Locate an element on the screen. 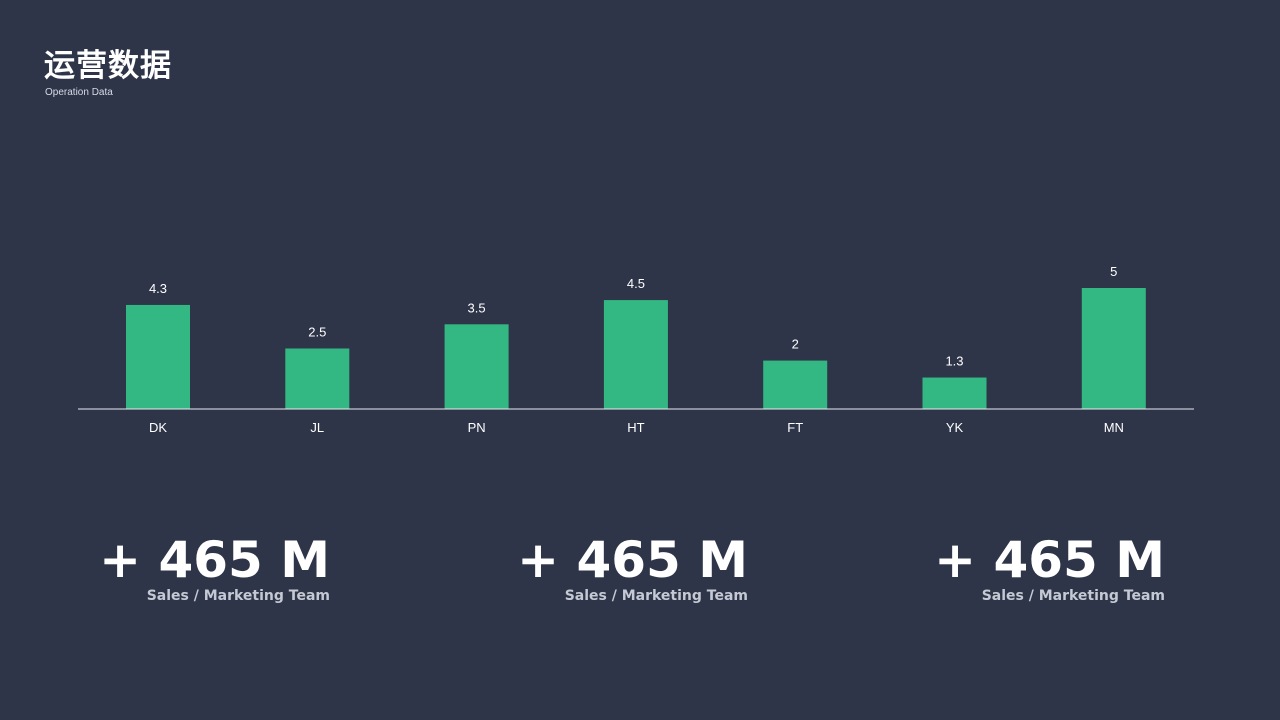  bar-value-label-pn: 3.5 is located at coordinates (477, 307).